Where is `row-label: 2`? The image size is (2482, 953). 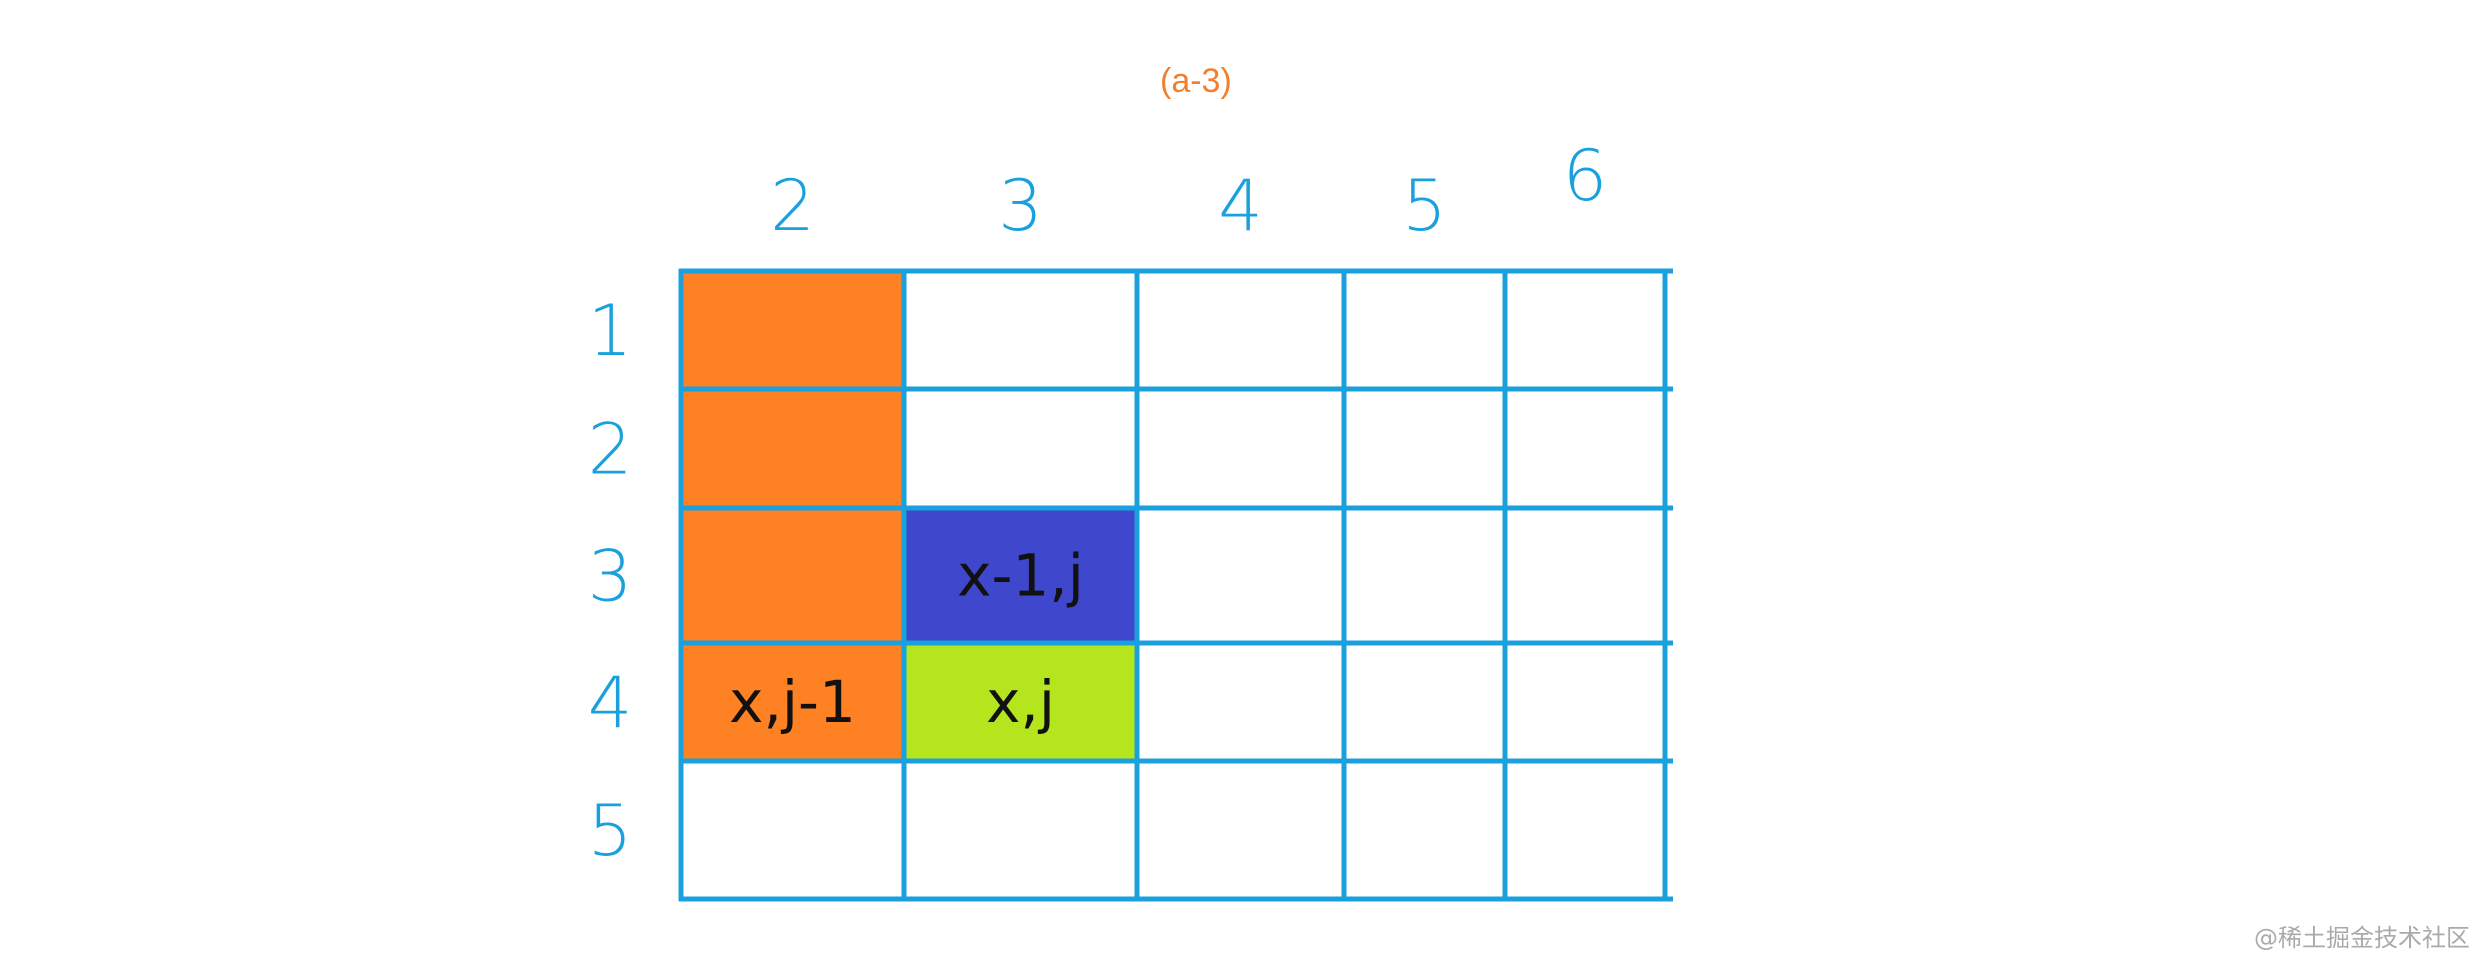
row-label: 2 is located at coordinates (610, 450).